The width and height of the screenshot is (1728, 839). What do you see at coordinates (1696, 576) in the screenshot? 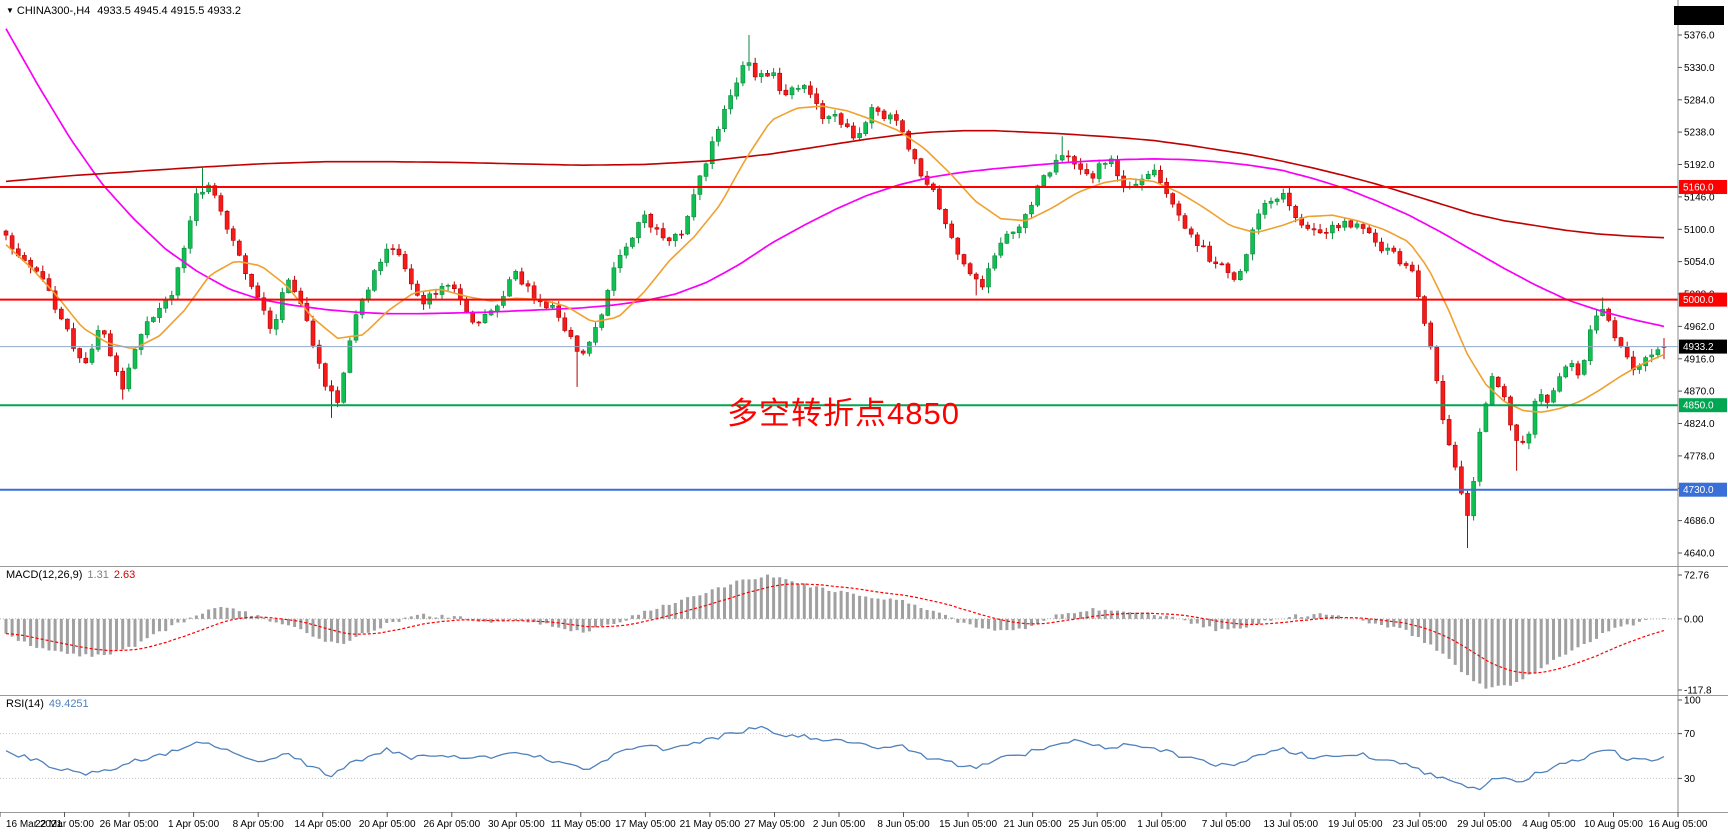
I see `svg-text: 72.76` at bounding box center [1696, 576].